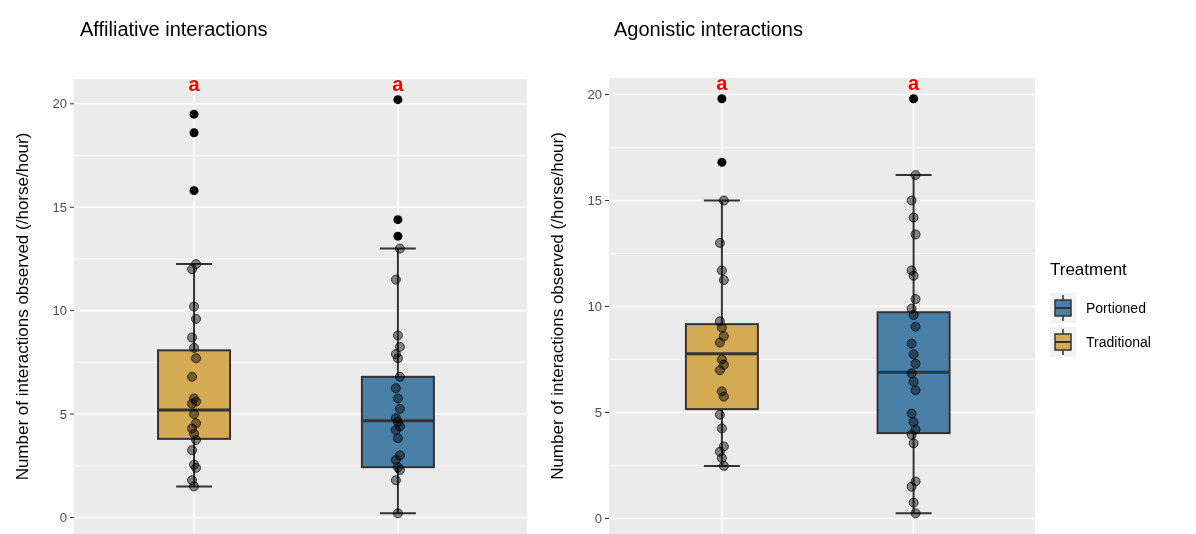 This screenshot has width=1196, height=534. What do you see at coordinates (1118, 341) in the screenshot?
I see `legend-label: Traditional` at bounding box center [1118, 341].